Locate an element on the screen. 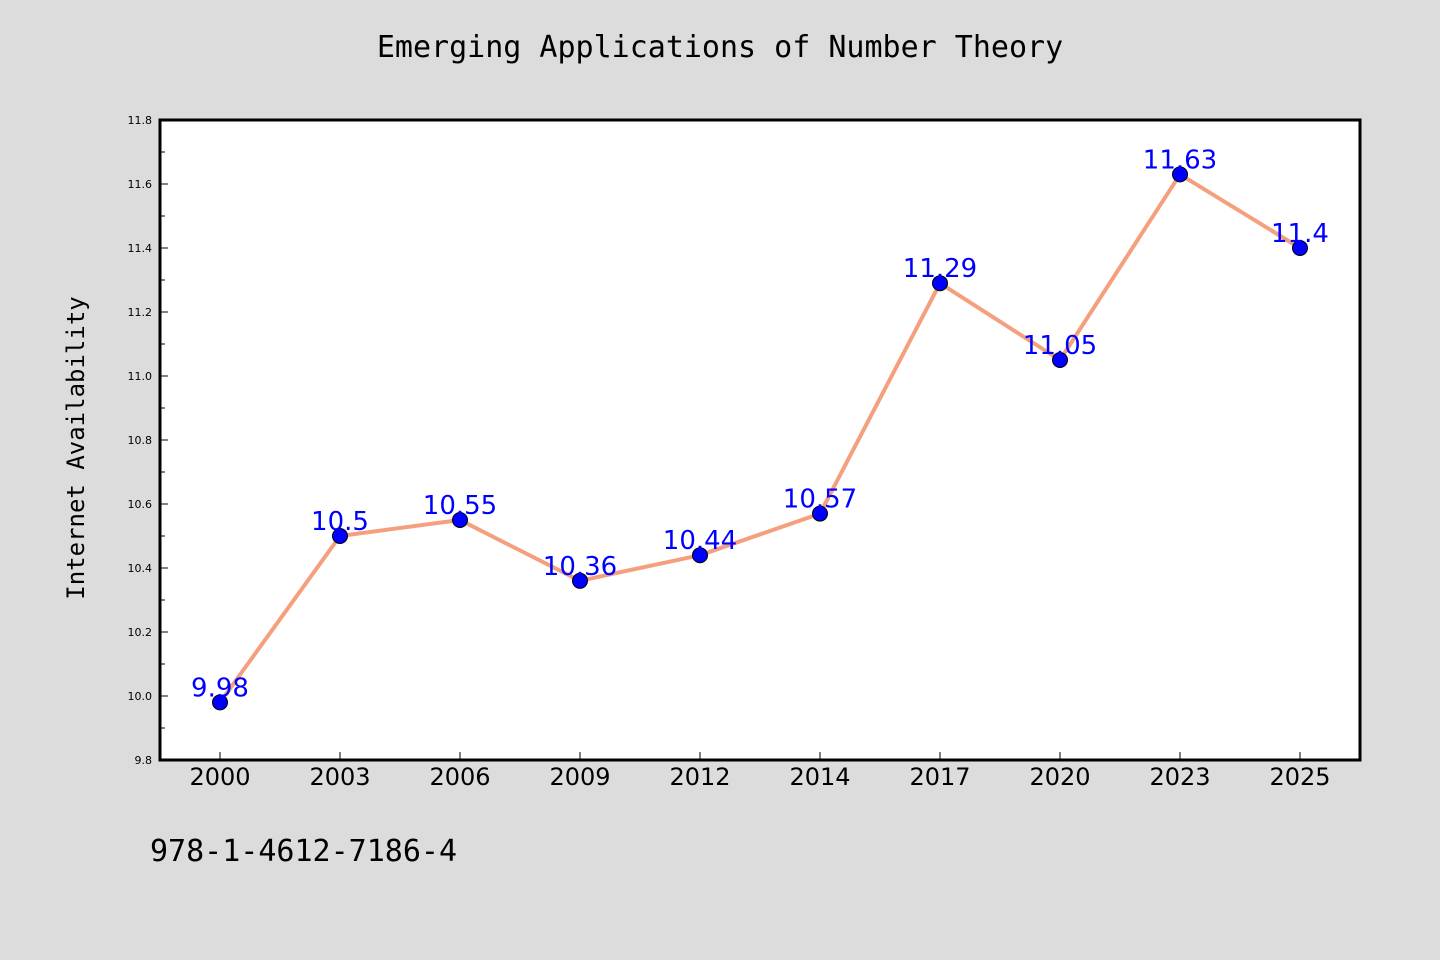 This screenshot has width=1440, height=960. y-tick-label: 9.8 is located at coordinates (144, 760).